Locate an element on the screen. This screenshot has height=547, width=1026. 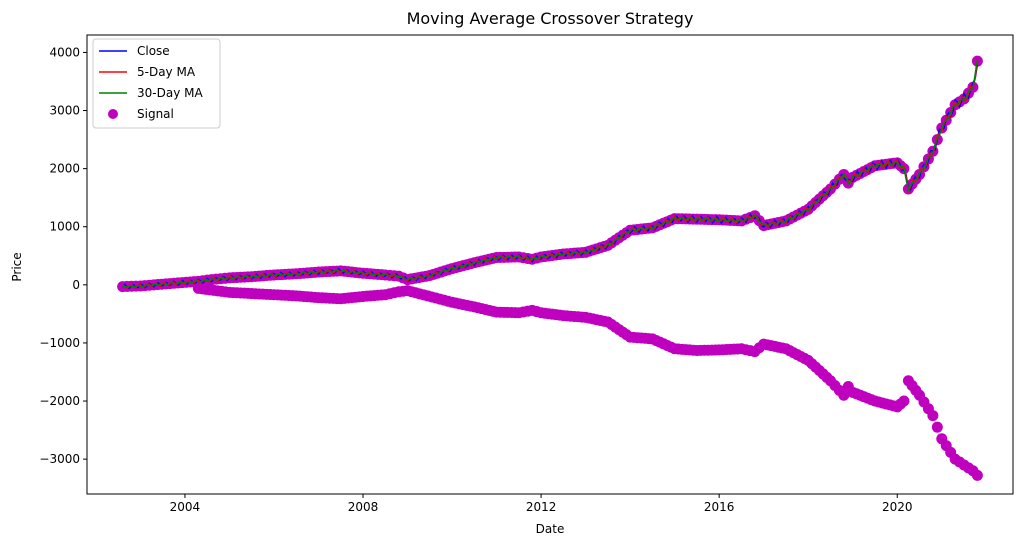
y-axis-ticks: −3000 −2000 −1000 0 1000 2000 3000 4000 is located at coordinates (63, 255).